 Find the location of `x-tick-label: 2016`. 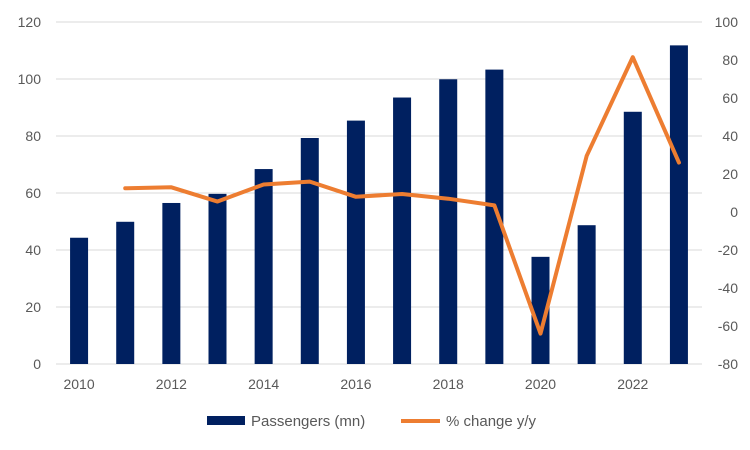

x-tick-label: 2016 is located at coordinates (355, 384).